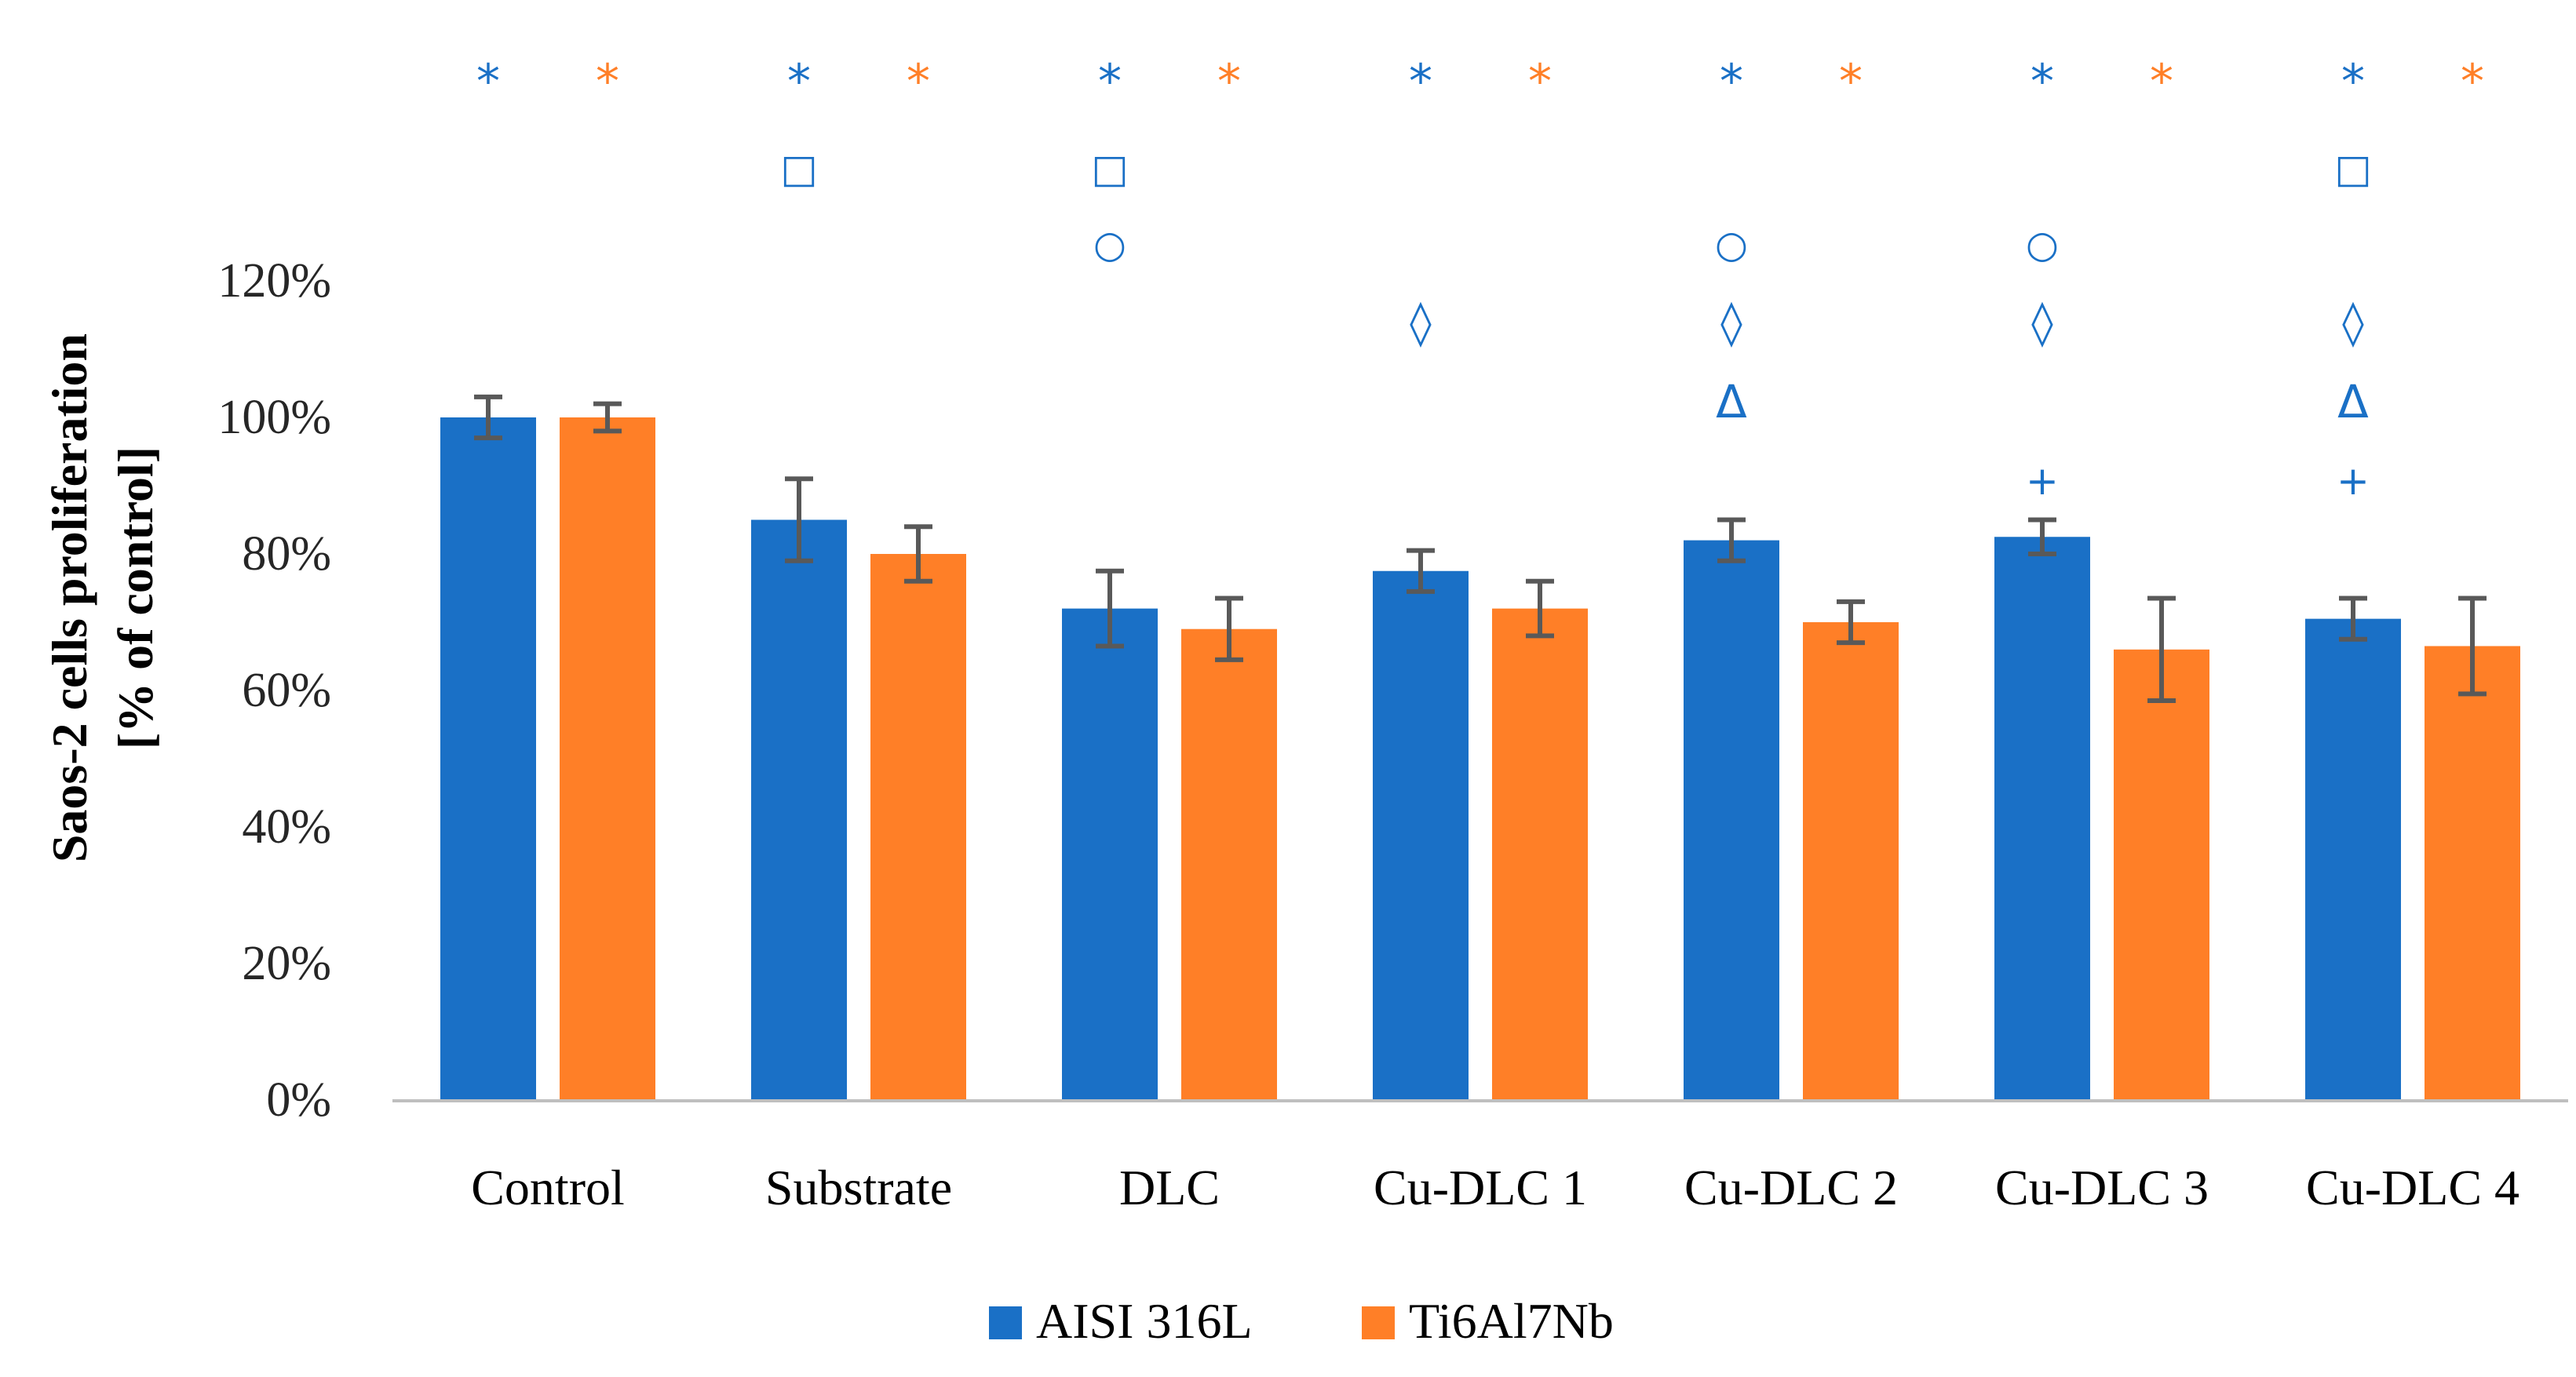 The width and height of the screenshot is (2576, 1377). I want to click on x-category-label: Control, so click(548, 1187).